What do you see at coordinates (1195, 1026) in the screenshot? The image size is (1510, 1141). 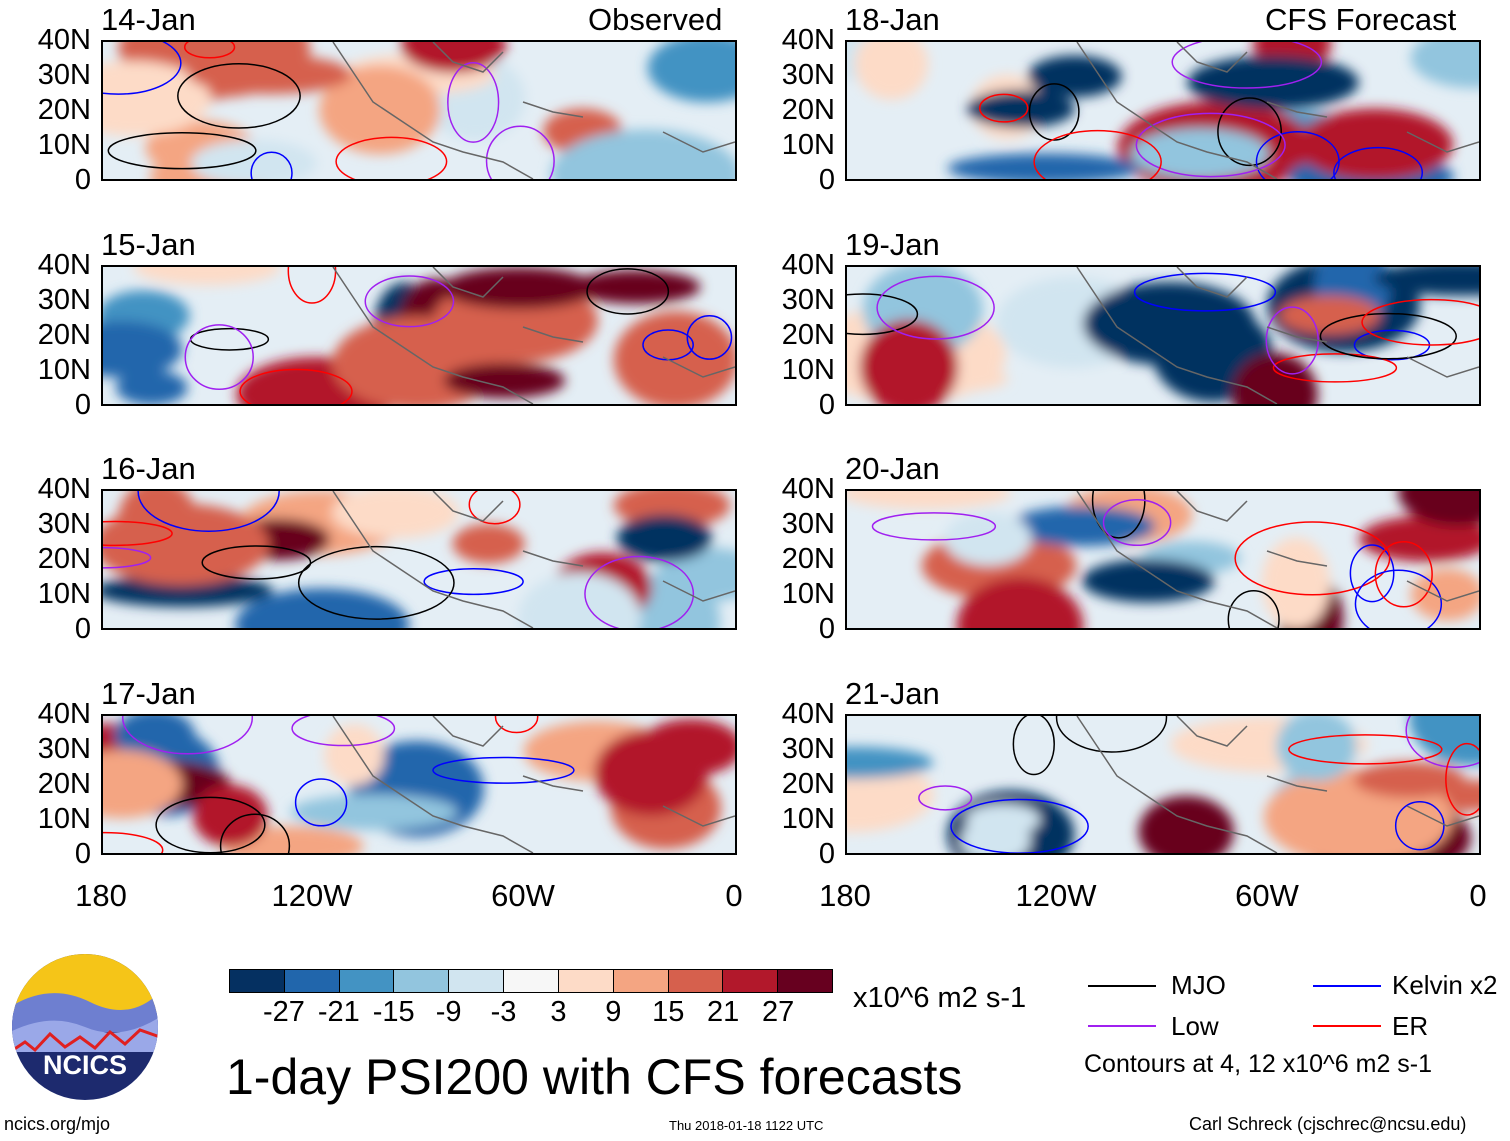 I see `legend-low: Low` at bounding box center [1195, 1026].